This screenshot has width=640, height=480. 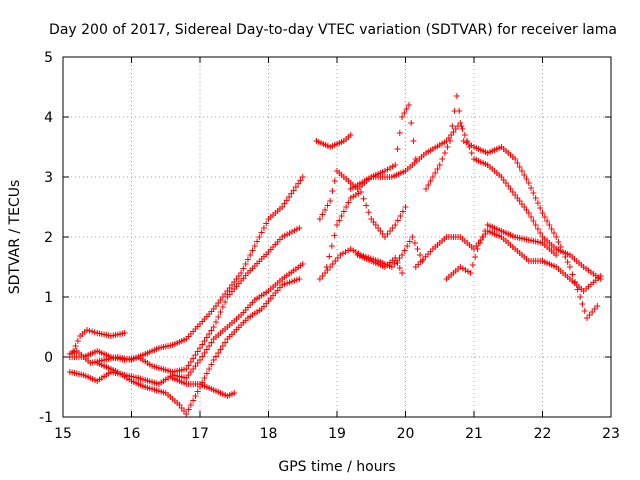 I want to click on x-tick-label: 16, so click(x=132, y=434).